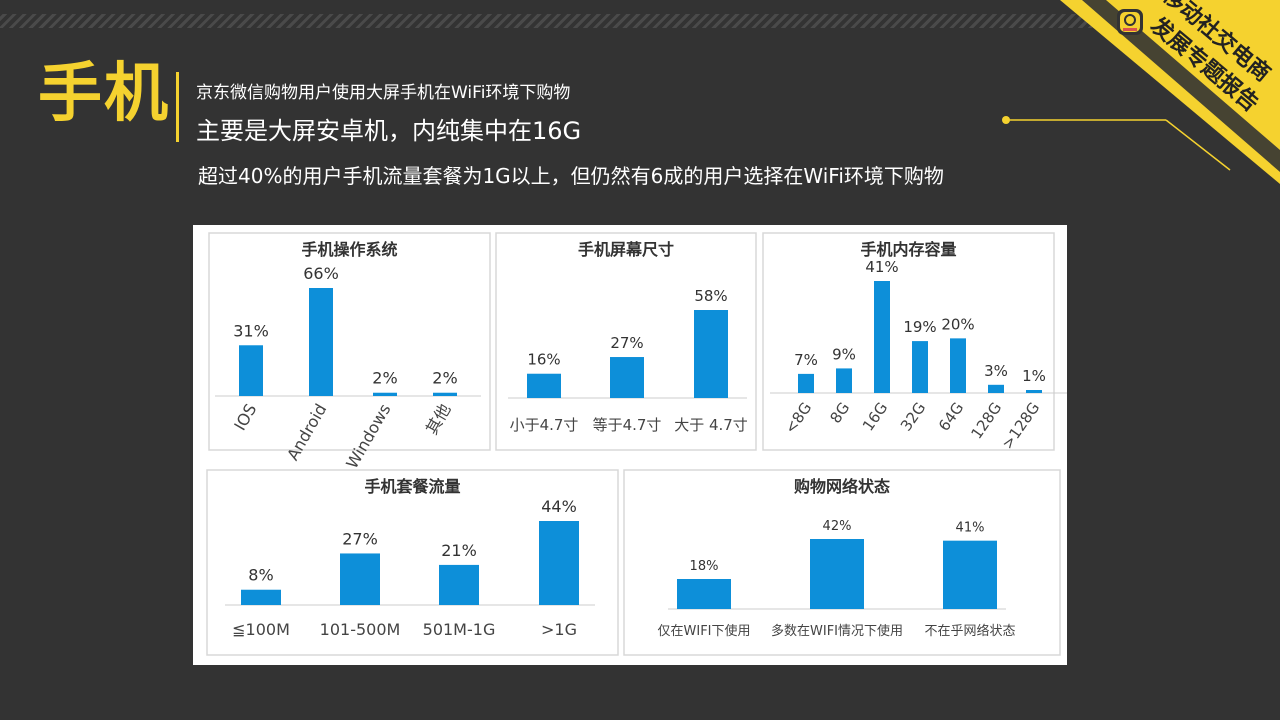  What do you see at coordinates (711, 425) in the screenshot?
I see `tick-label: 大于 4.7寸` at bounding box center [711, 425].